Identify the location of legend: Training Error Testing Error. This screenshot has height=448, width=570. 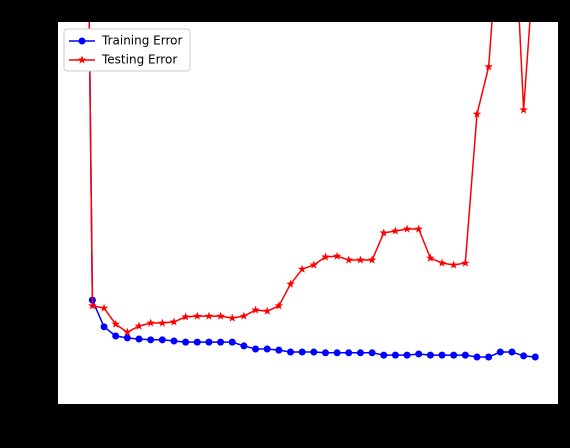
(127, 50).